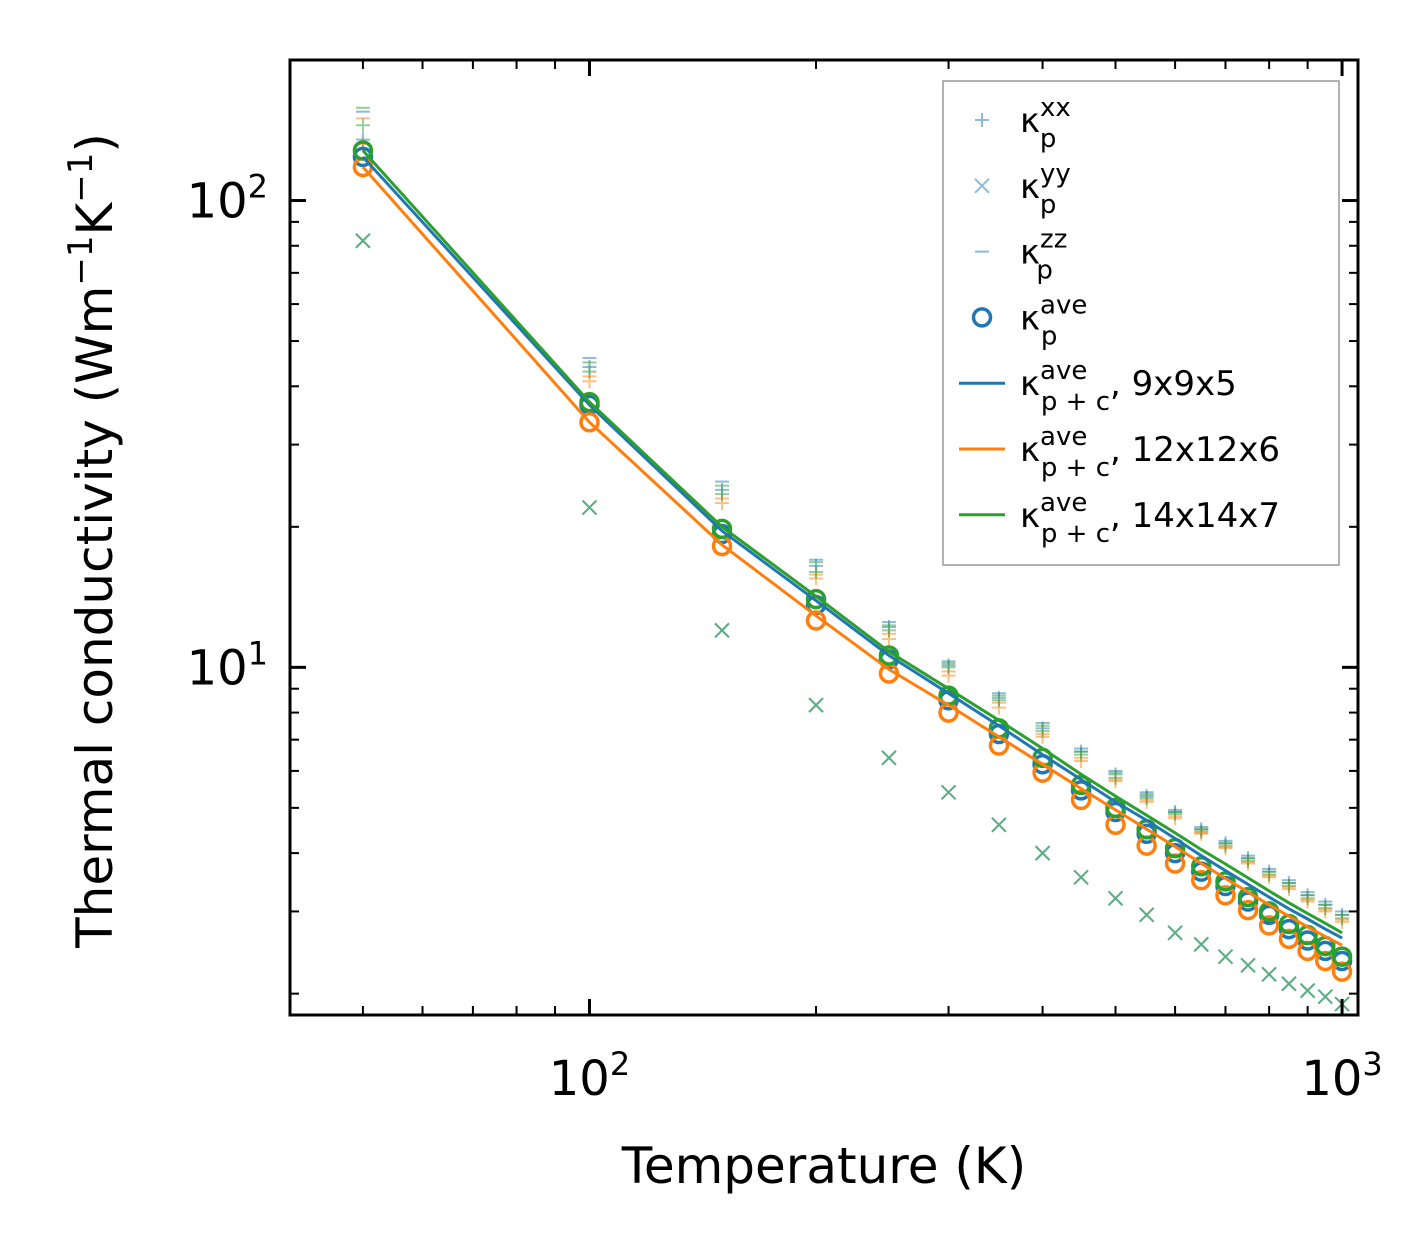 This screenshot has width=1420, height=1254. I want to click on y-label-part: Thermal conductivity (Wm, so click(95, 617).